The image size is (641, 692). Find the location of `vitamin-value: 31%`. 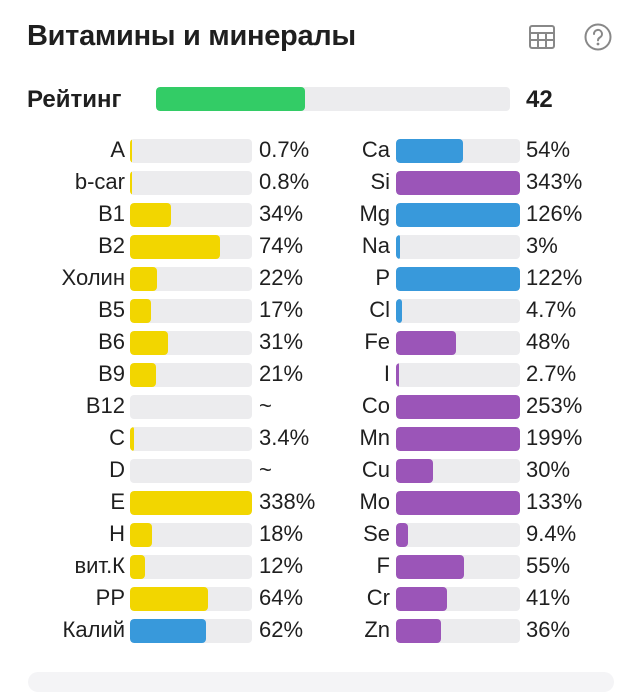

vitamin-value: 31% is located at coordinates (281, 341).